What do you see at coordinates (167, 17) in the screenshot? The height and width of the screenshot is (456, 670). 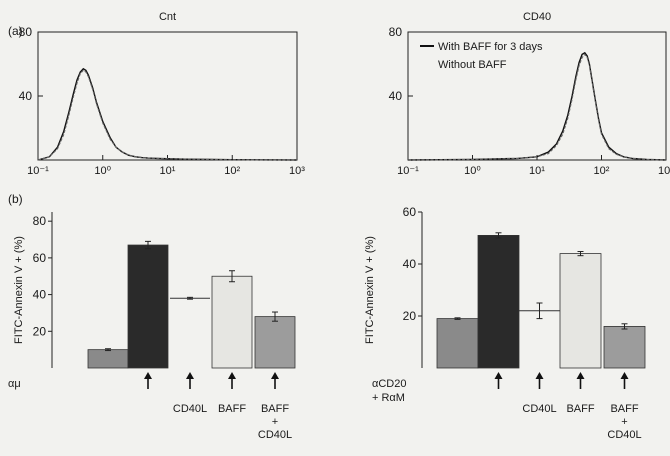 I see `histogram-title: Cnt` at bounding box center [167, 17].